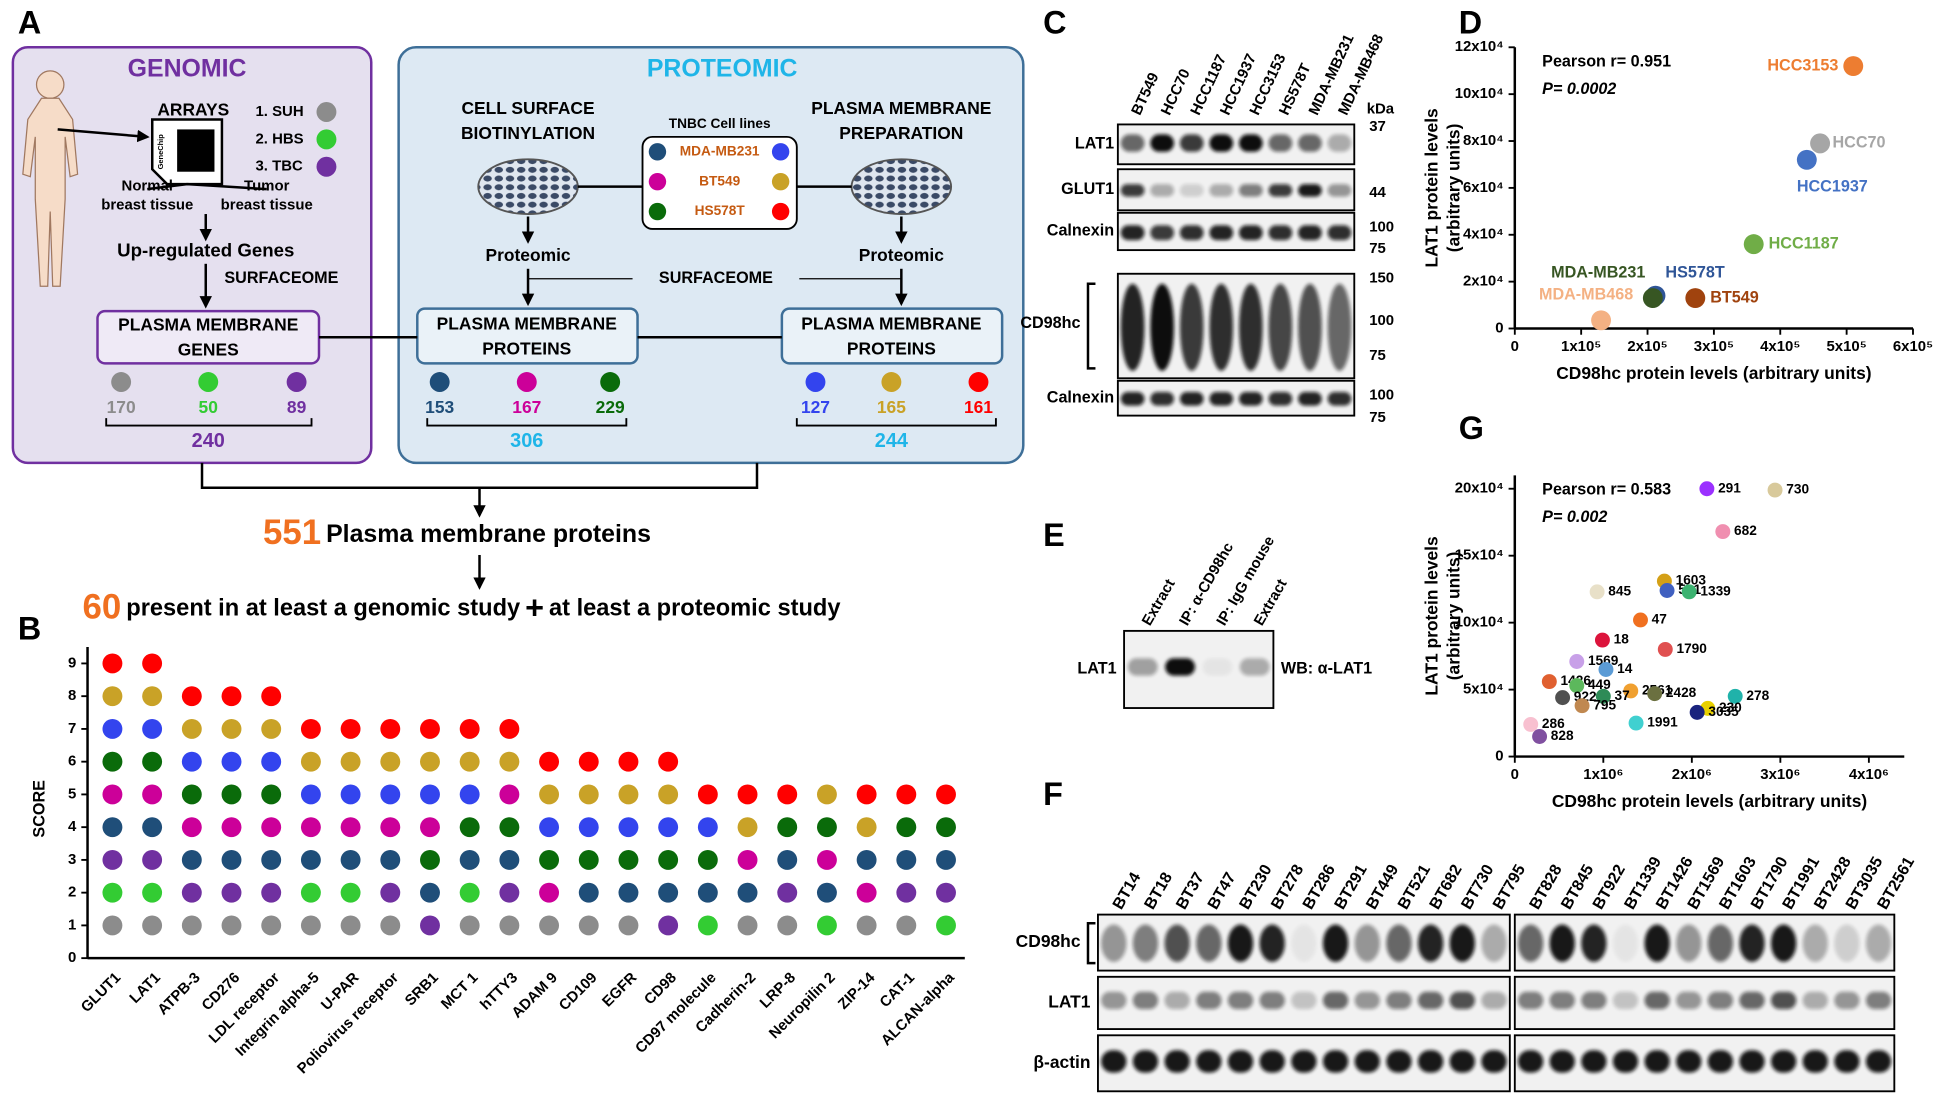  I want to click on result-part: +, so click(534, 607).